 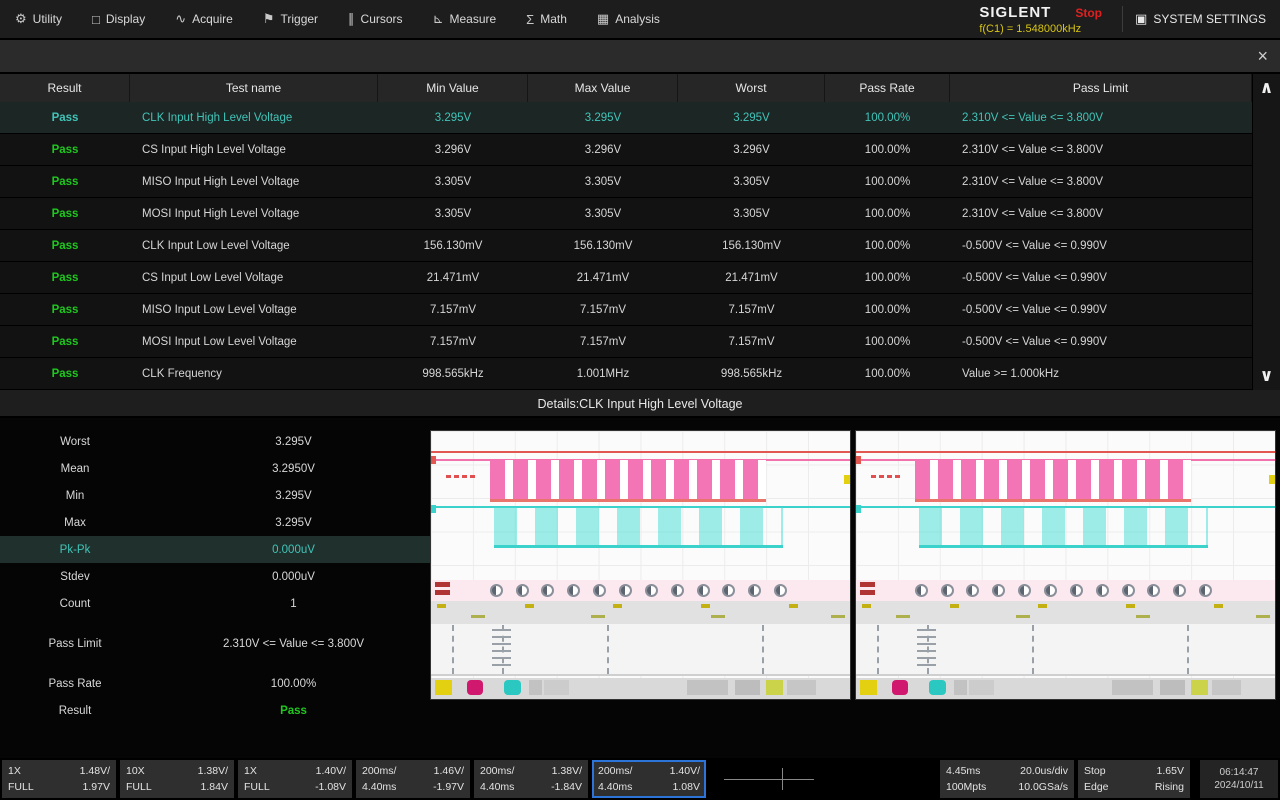 I want to click on sample-rate: 10.0GSa/s, so click(x=1043, y=787).